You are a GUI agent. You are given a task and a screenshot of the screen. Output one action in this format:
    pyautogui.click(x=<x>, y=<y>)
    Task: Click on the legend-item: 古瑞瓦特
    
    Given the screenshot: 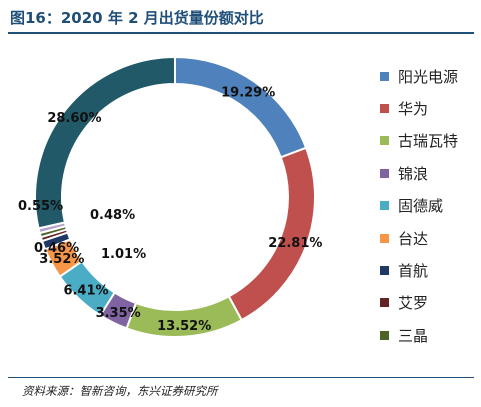 What is the action you would take?
    pyautogui.click(x=419, y=141)
    